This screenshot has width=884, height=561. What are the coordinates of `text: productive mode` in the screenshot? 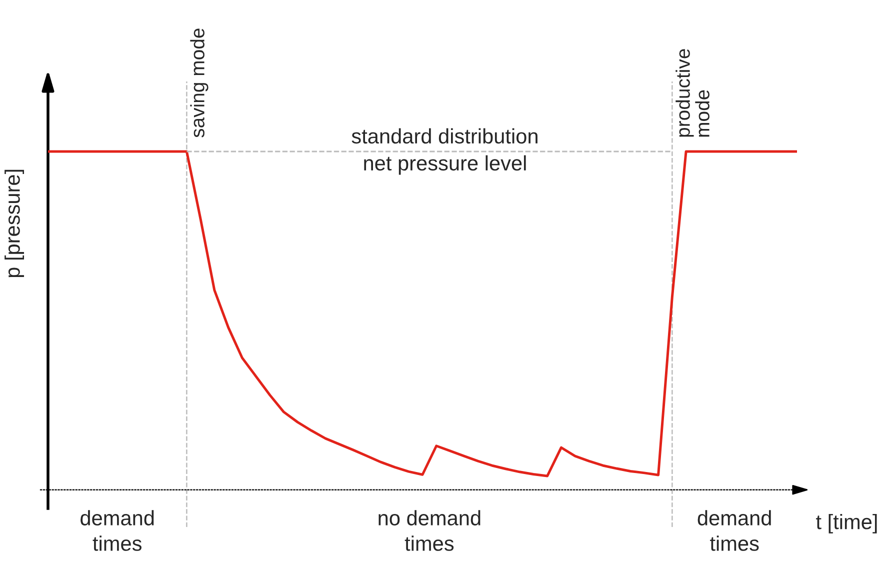 It's located at (693, 93).